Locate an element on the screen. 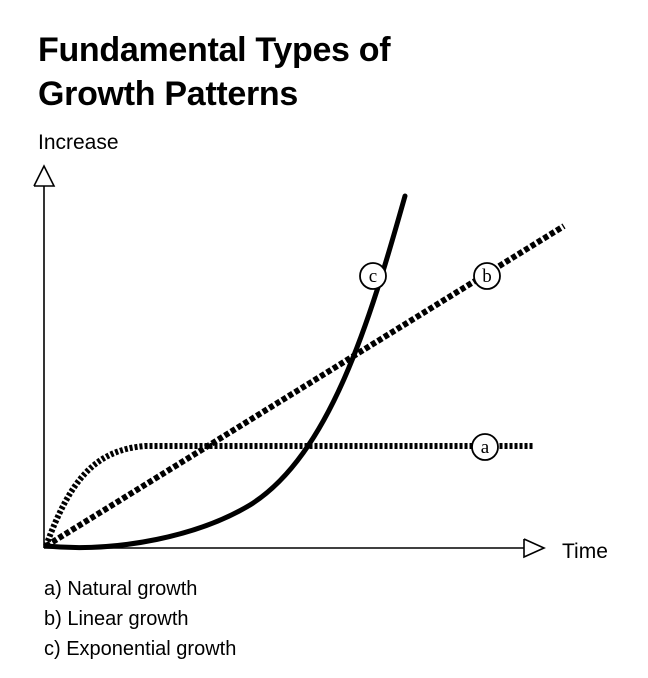  marker-b-letter: b is located at coordinates (487, 276).